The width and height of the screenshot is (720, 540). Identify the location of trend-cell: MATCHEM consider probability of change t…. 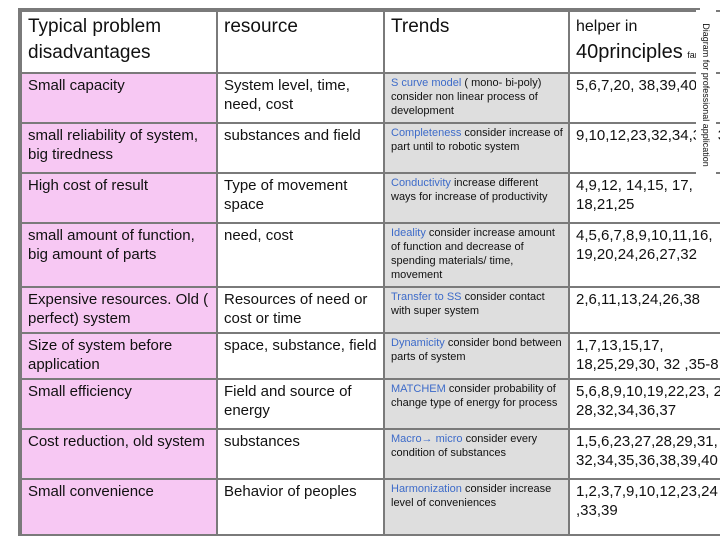
(476, 404).